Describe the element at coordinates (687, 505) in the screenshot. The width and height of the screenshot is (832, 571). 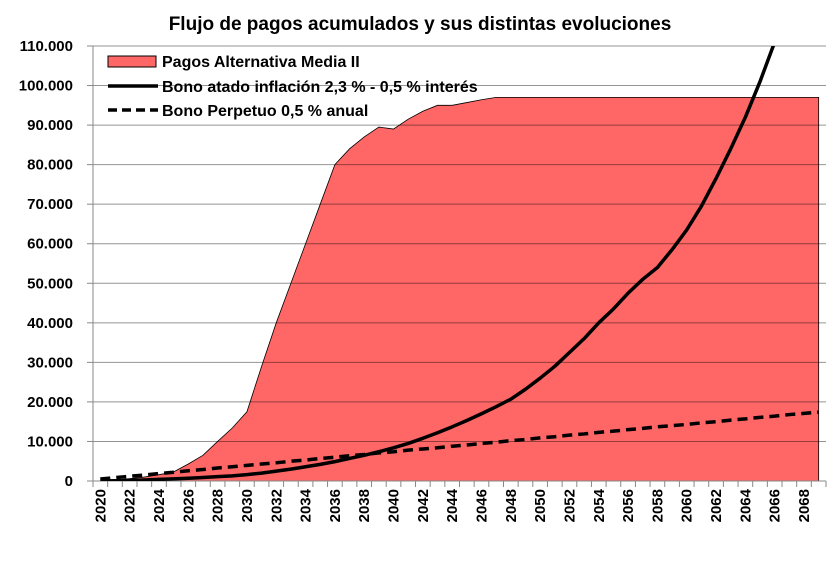
I see `x-tick-label: 2060` at that location.